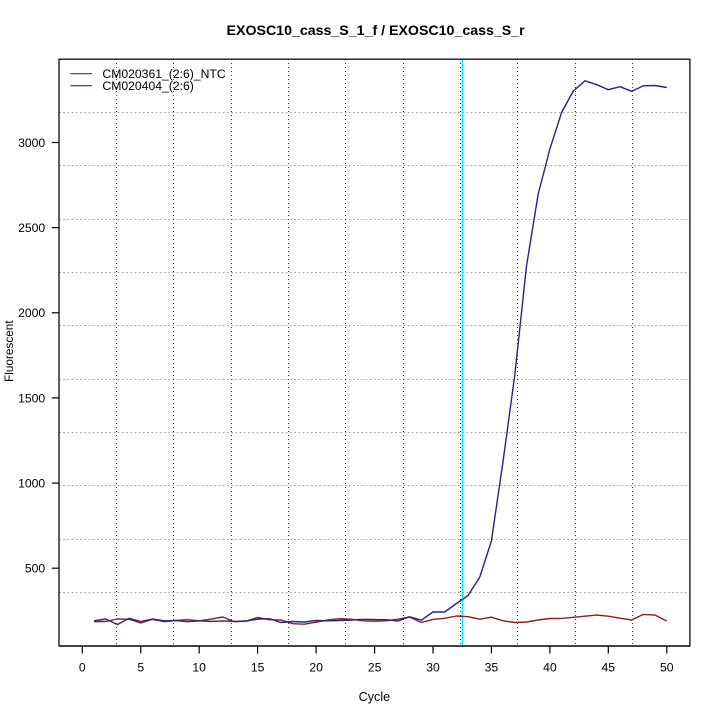 This screenshot has width=720, height=720. What do you see at coordinates (375, 668) in the screenshot?
I see `svg-text: 25` at bounding box center [375, 668].